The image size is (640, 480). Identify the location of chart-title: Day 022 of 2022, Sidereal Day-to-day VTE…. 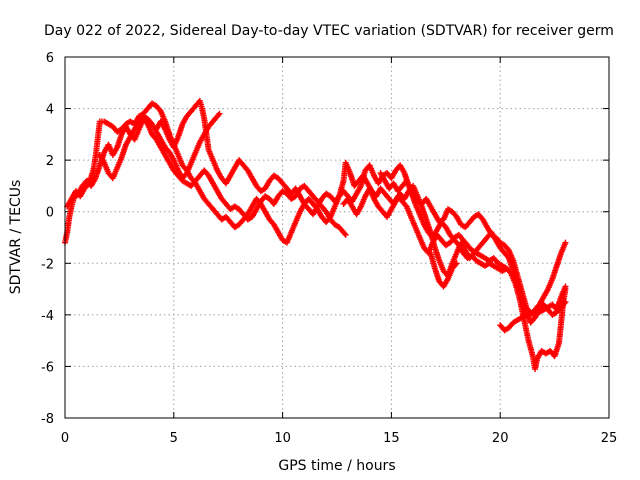
(329, 31).